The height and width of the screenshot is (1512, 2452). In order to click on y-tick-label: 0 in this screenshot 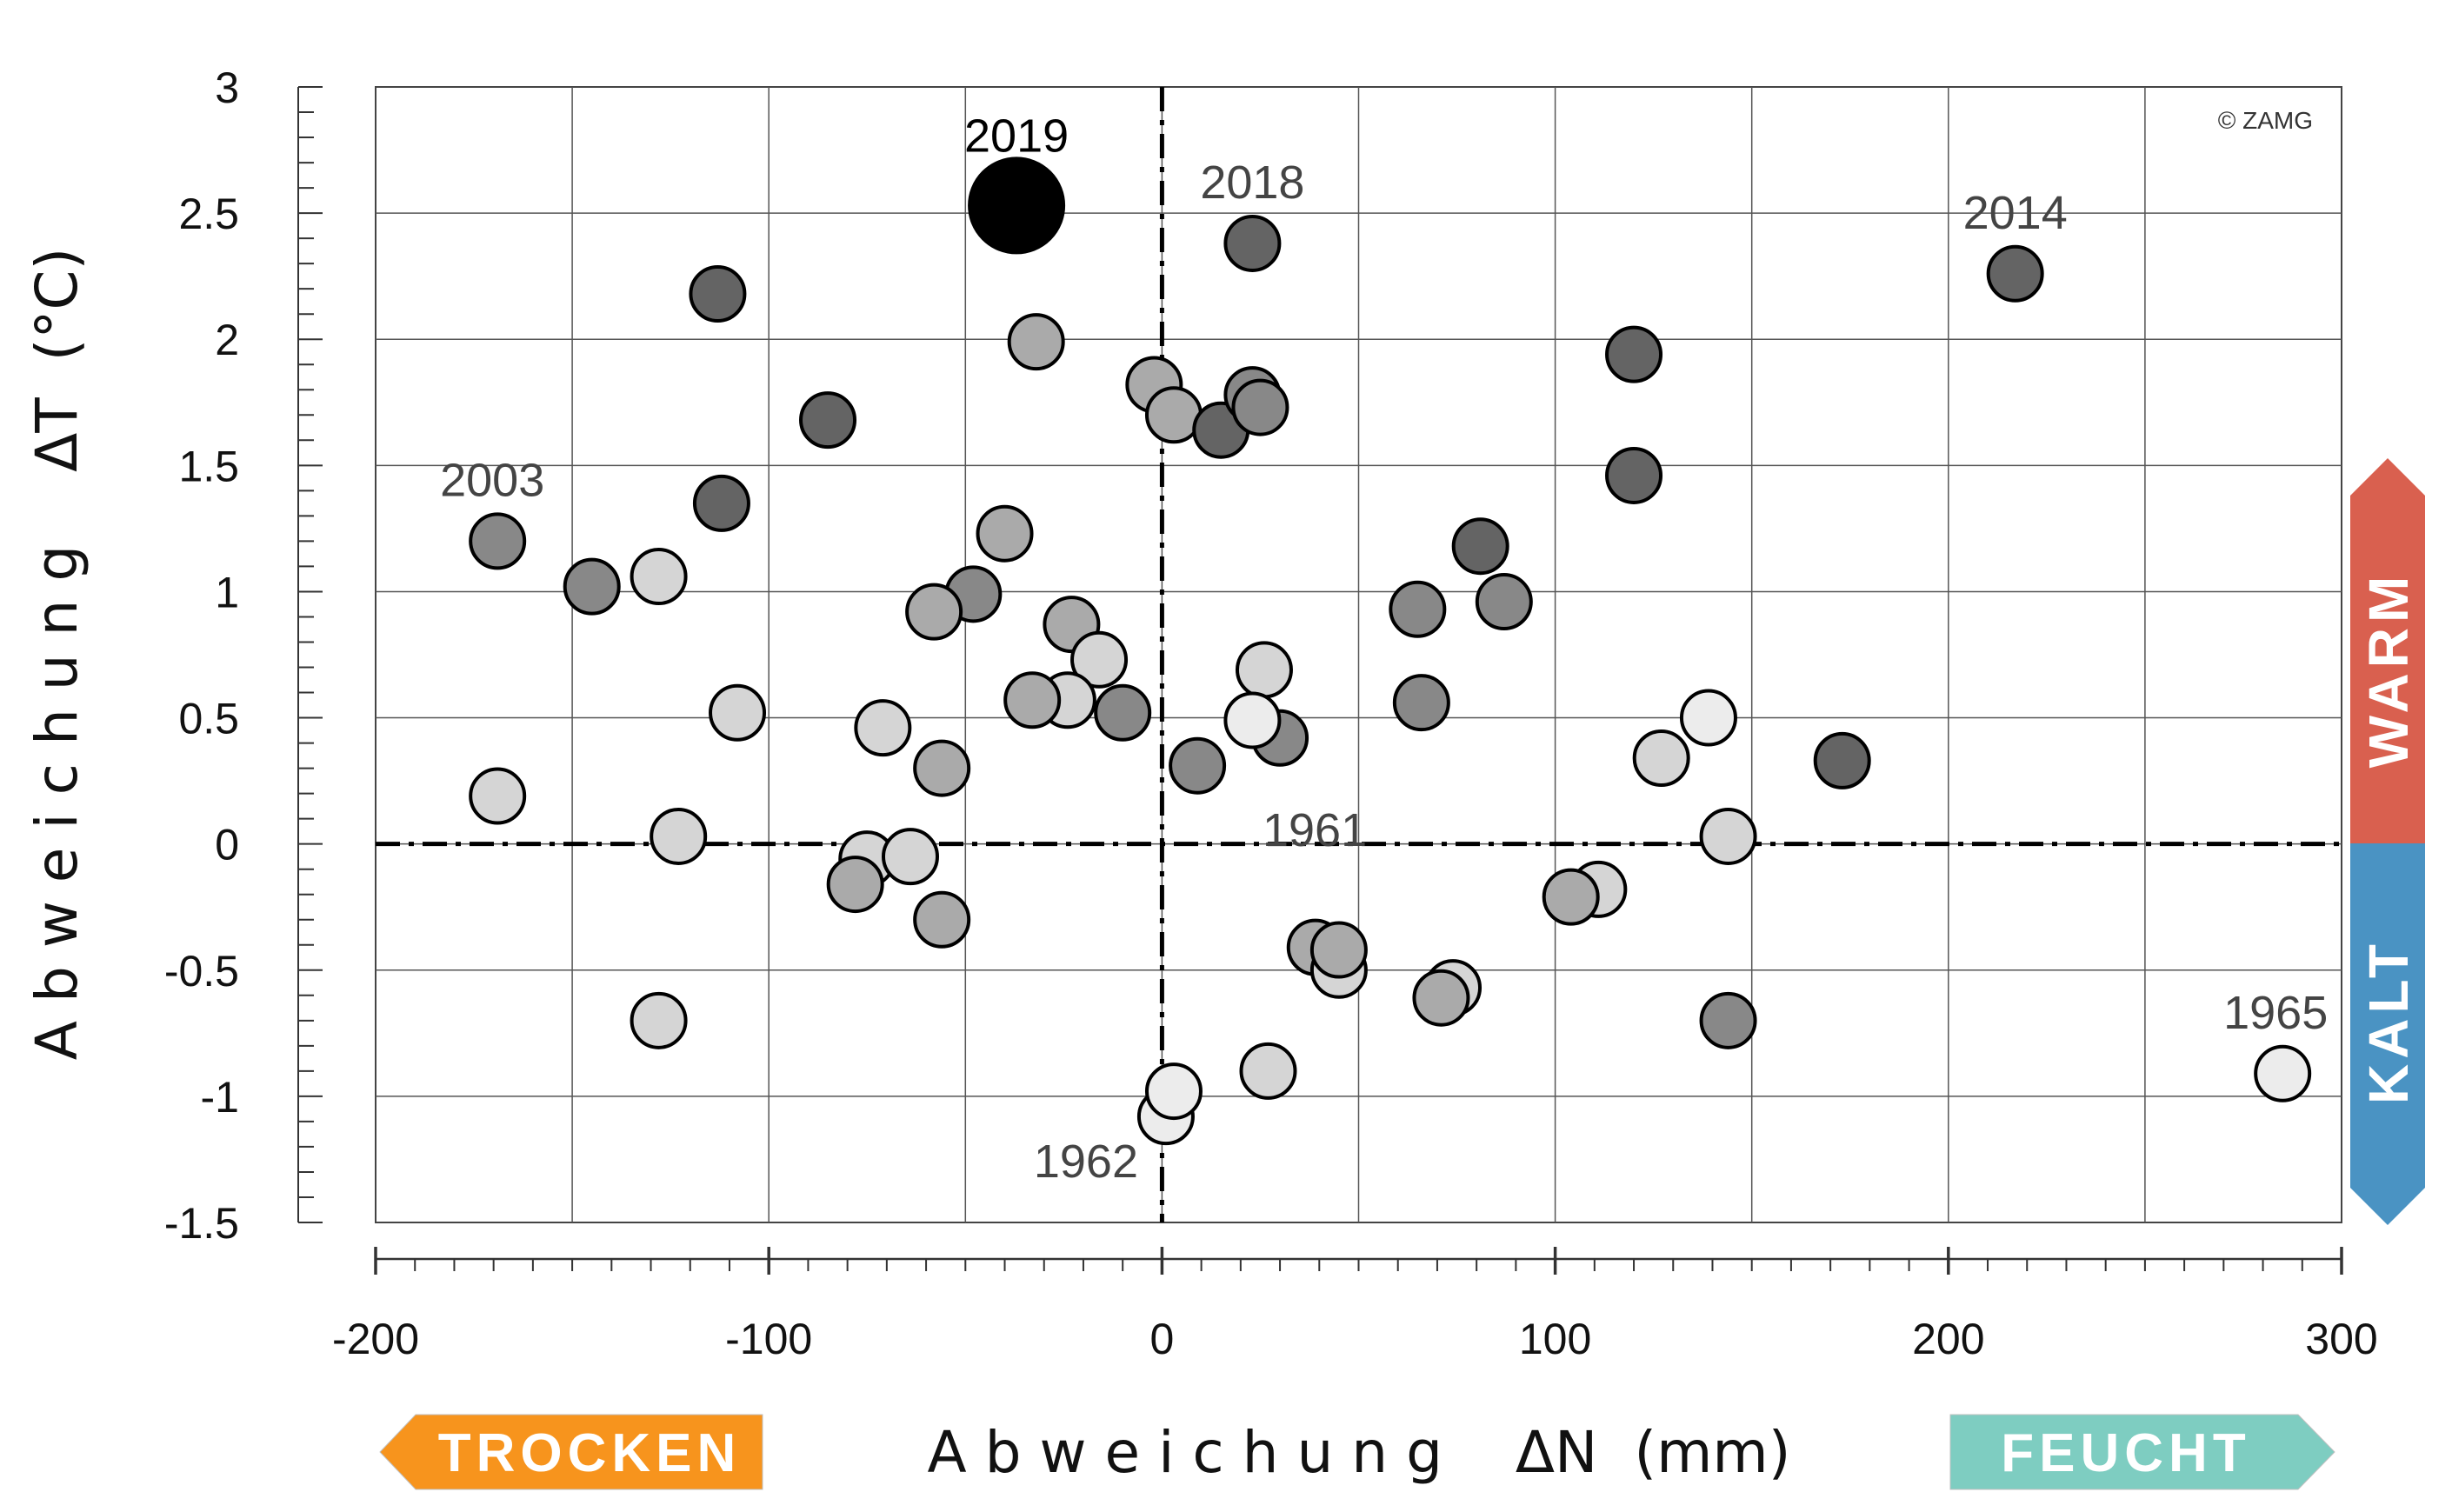, I will do `click(227, 845)`.